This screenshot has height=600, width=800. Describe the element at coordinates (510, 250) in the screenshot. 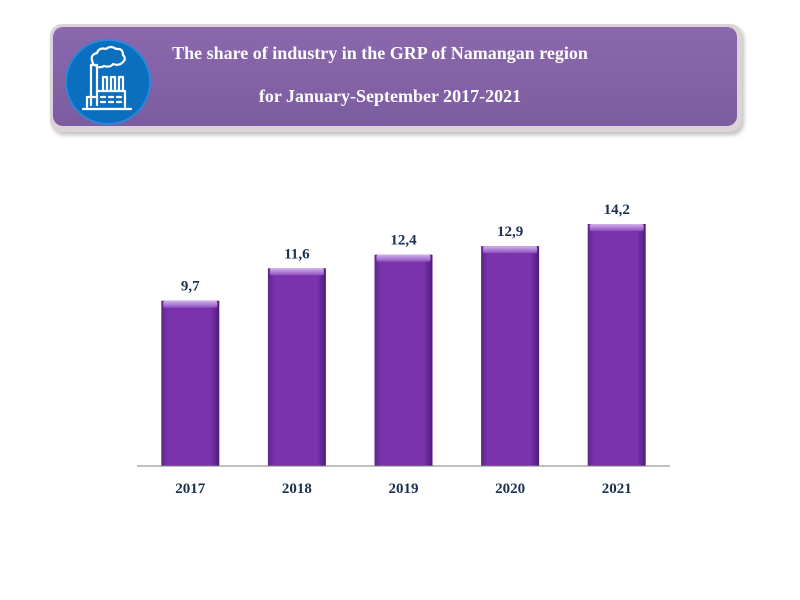

I see `bar-cap-2020` at that location.